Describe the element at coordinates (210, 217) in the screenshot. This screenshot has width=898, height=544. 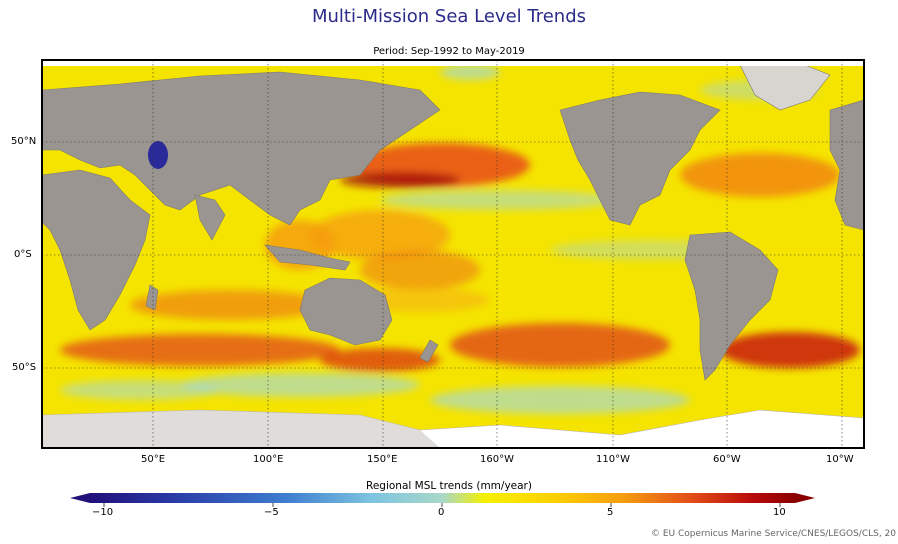
I see `land-india` at that location.